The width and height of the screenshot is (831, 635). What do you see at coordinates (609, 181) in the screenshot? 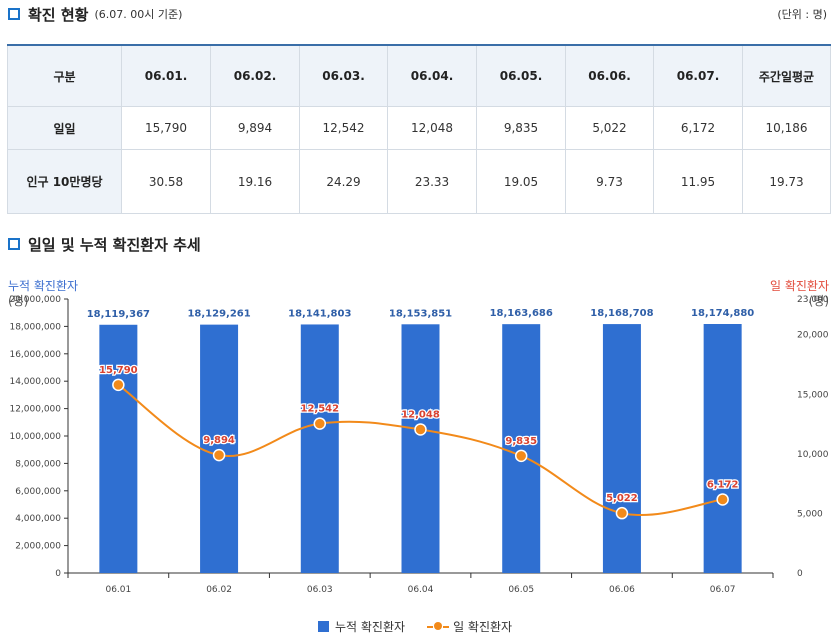
I see `table-cell: 9.73` at bounding box center [609, 181].